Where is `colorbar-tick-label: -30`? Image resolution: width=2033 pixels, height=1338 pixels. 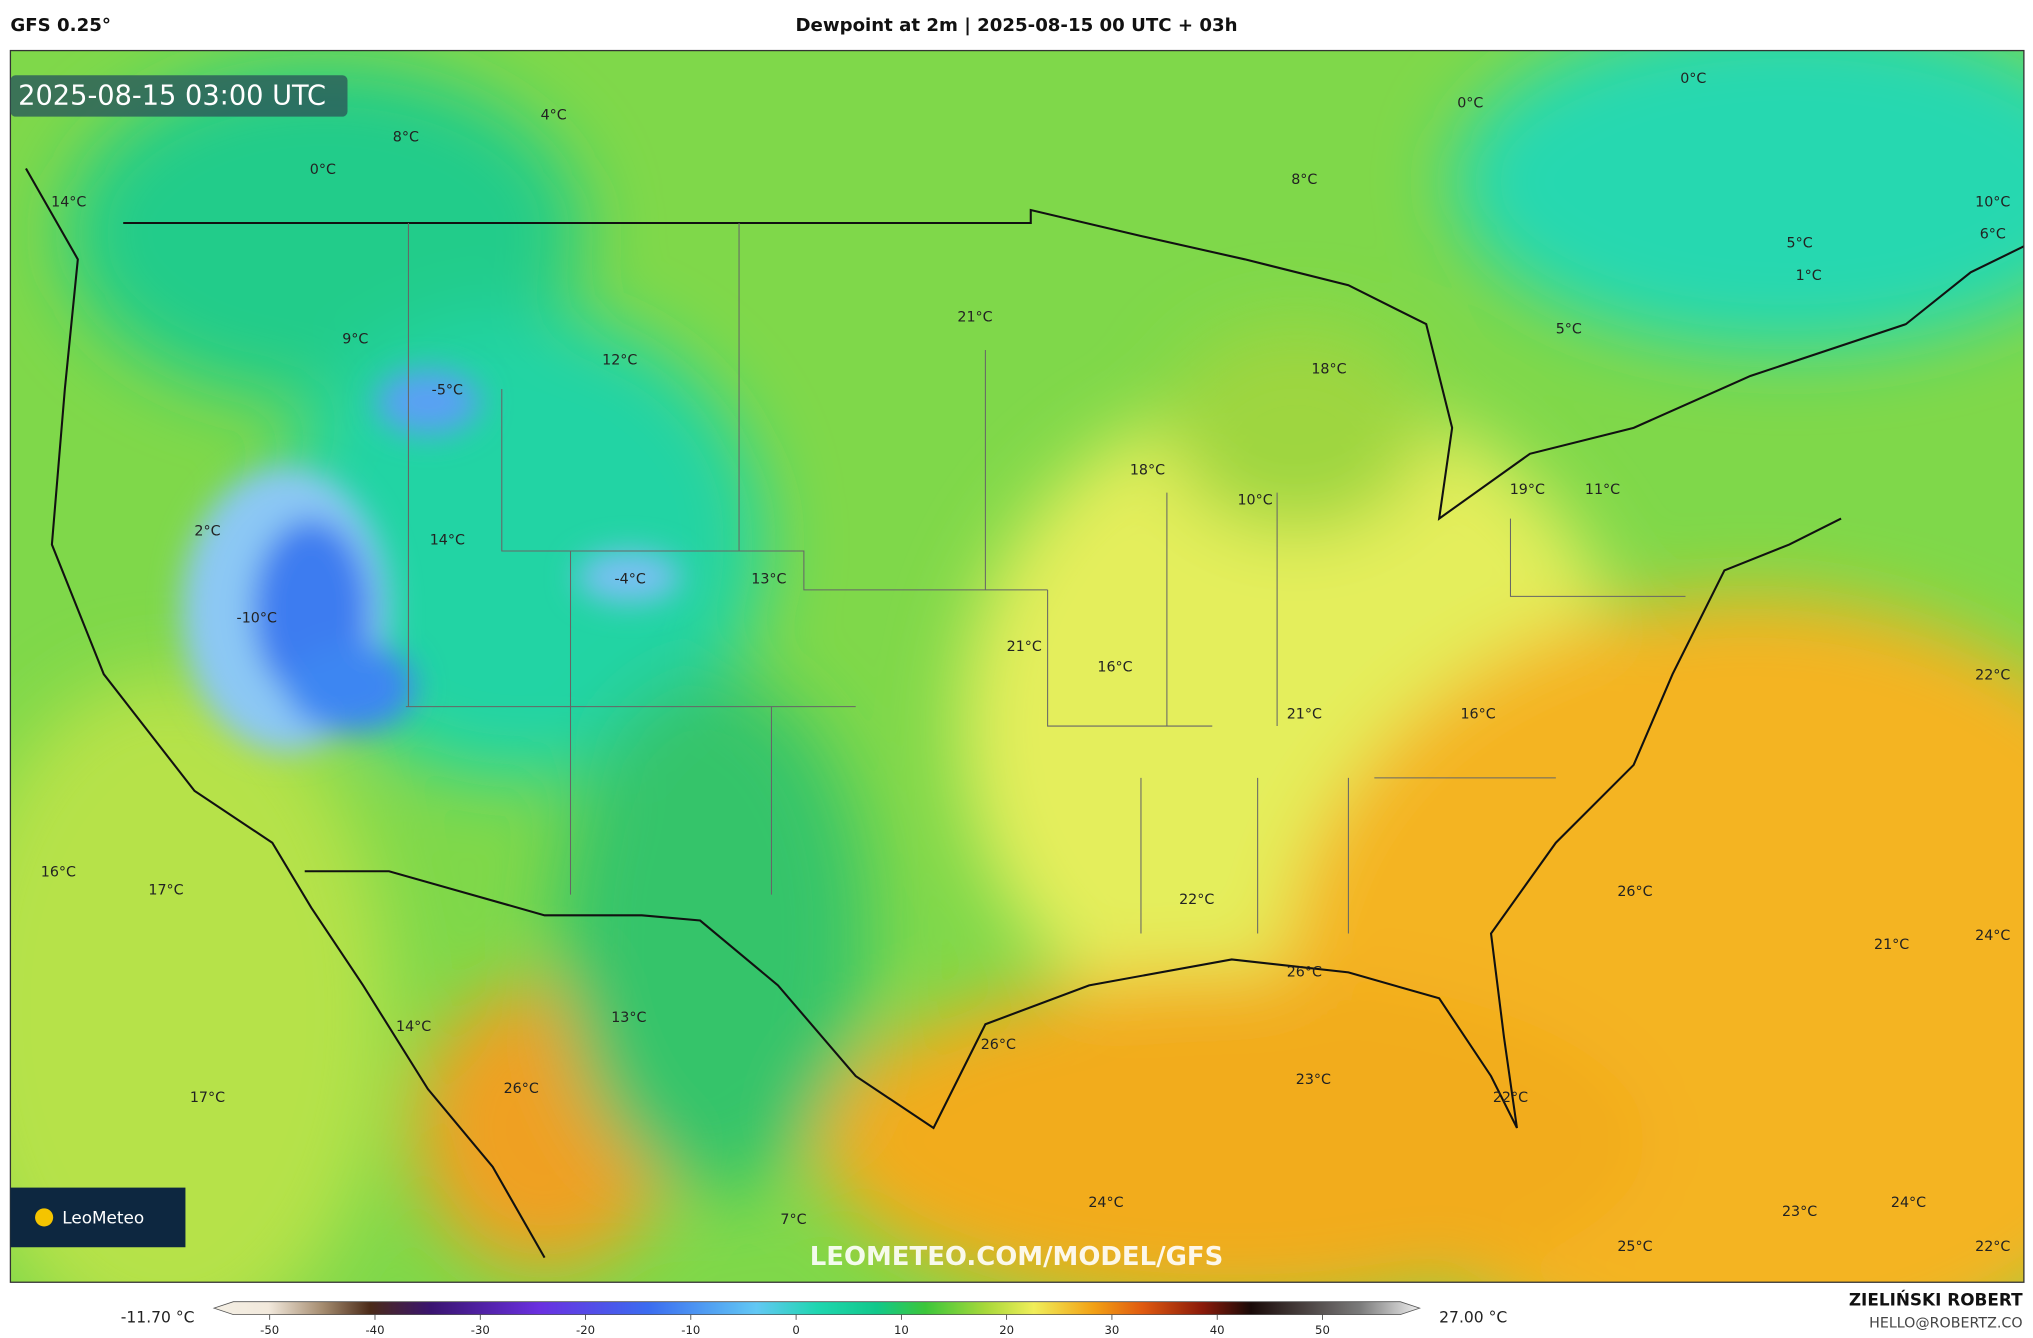 colorbar-tick-label: -30 is located at coordinates (480, 1330).